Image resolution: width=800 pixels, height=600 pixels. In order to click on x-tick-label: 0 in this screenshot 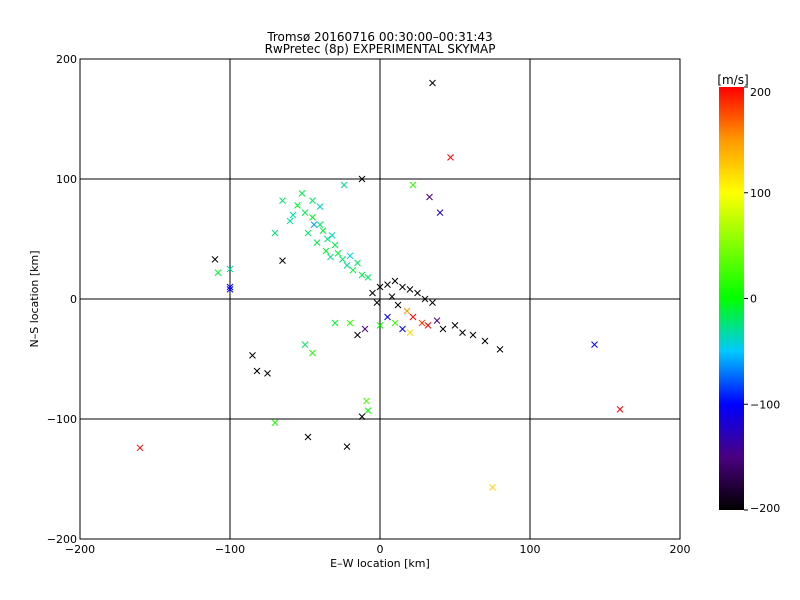, I will do `click(380, 549)`.